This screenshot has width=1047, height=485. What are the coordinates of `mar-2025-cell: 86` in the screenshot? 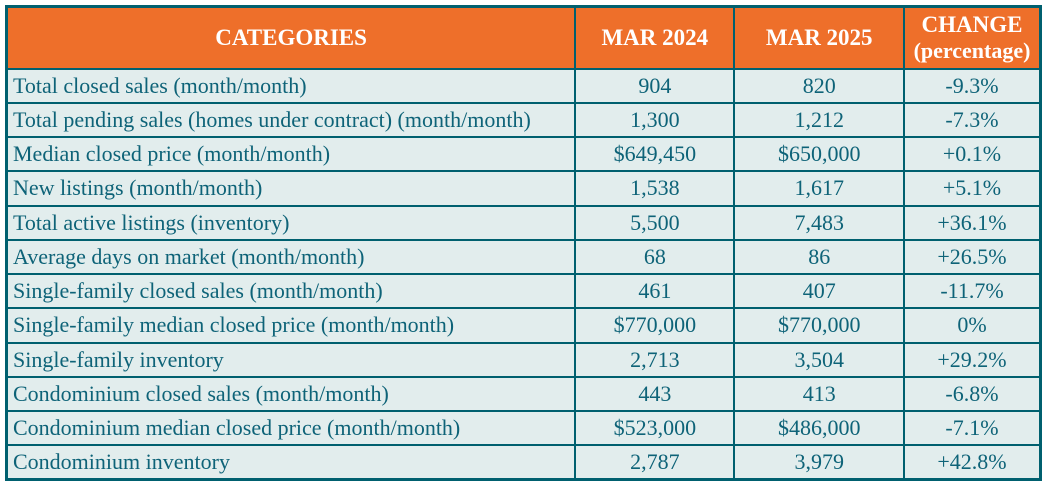 It's located at (819, 257).